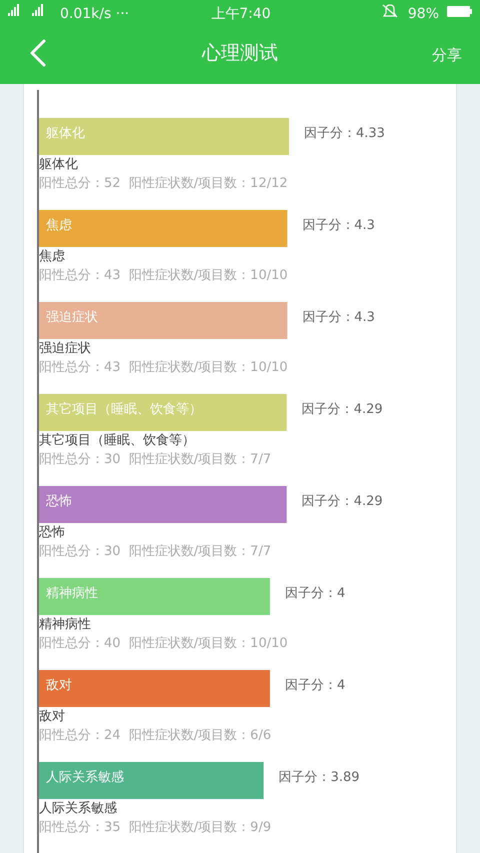 The width and height of the screenshot is (480, 853). What do you see at coordinates (239, 53) in the screenshot?
I see `chart-title: 心理测试` at bounding box center [239, 53].